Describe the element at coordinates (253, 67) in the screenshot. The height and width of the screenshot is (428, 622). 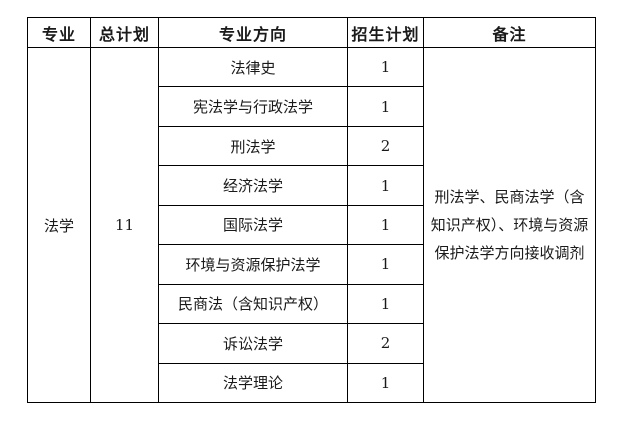
I see `direction-cell: 法律史` at that location.